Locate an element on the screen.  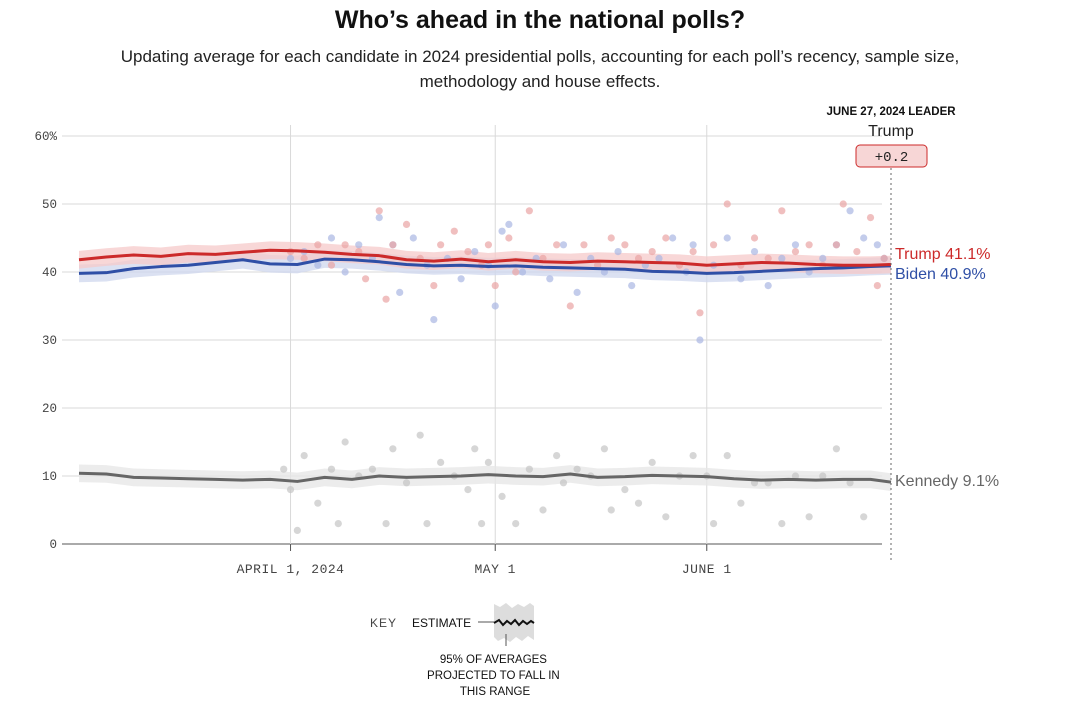
chart-title: Who’s ahead in the national polls? is located at coordinates (540, 20).